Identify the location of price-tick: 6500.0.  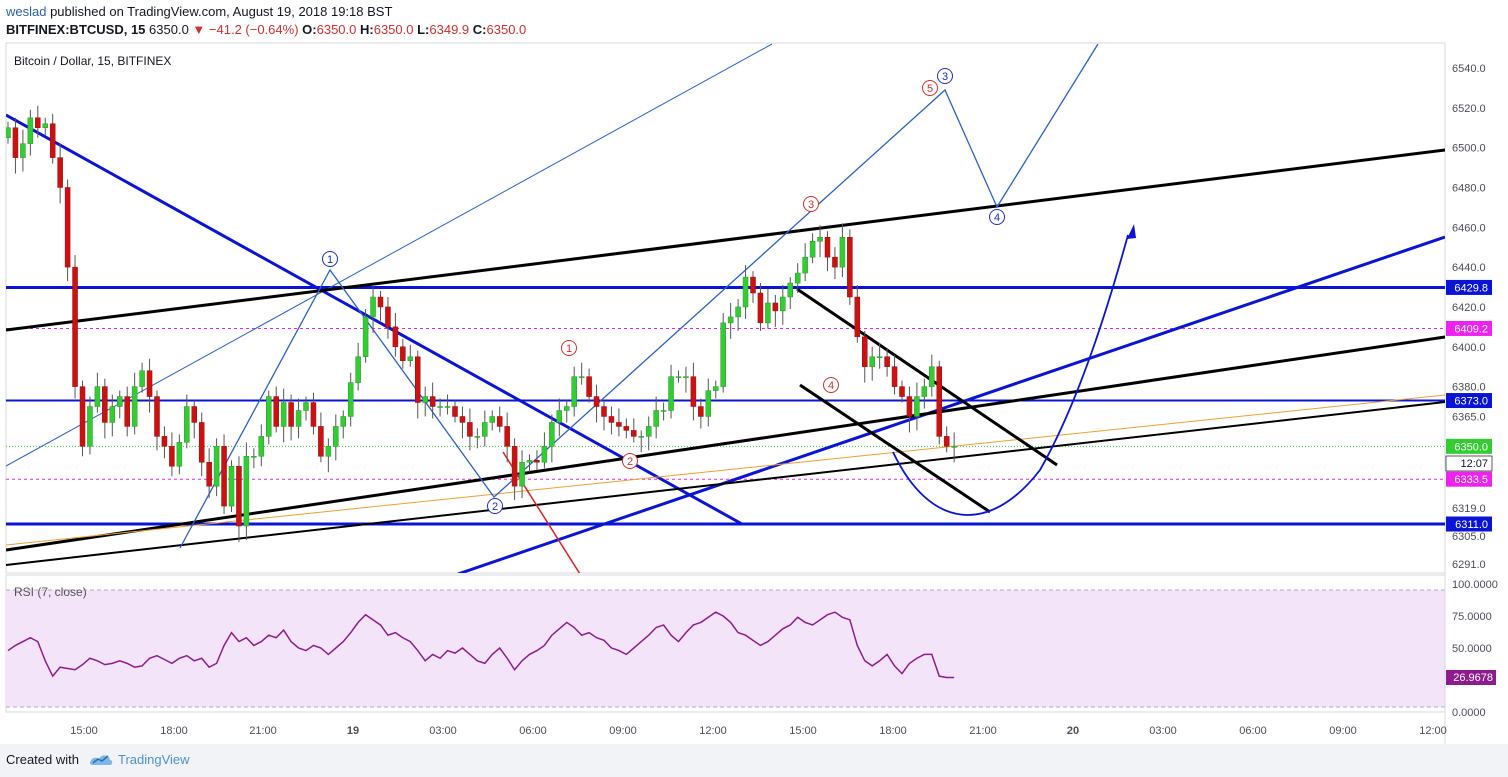
(1469, 149).